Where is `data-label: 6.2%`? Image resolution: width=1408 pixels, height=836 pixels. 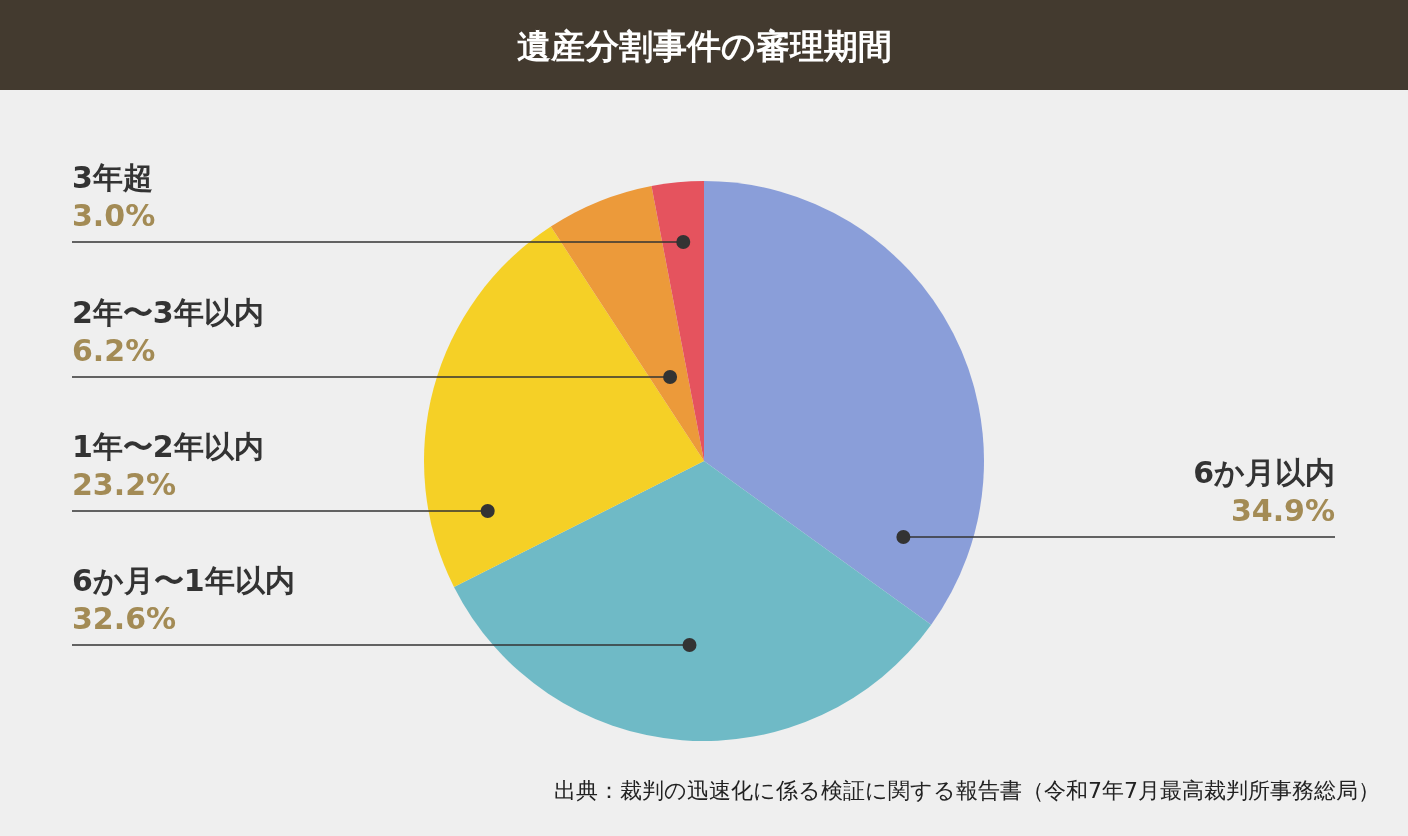
data-label: 6.2% is located at coordinates (114, 350).